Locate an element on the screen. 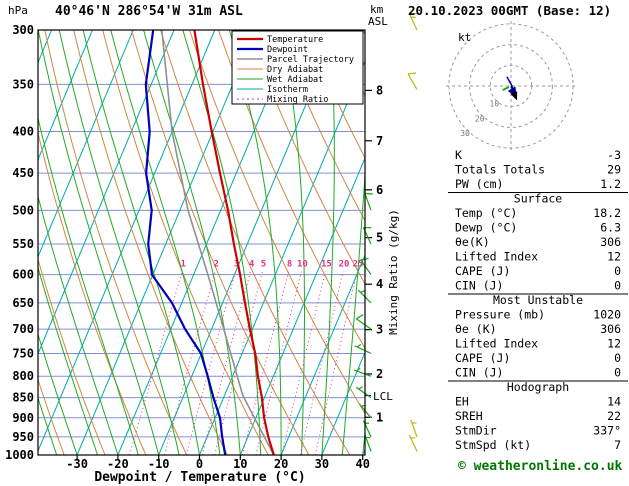  table-row-label: StmSpd (kt) is located at coordinates (493, 445).